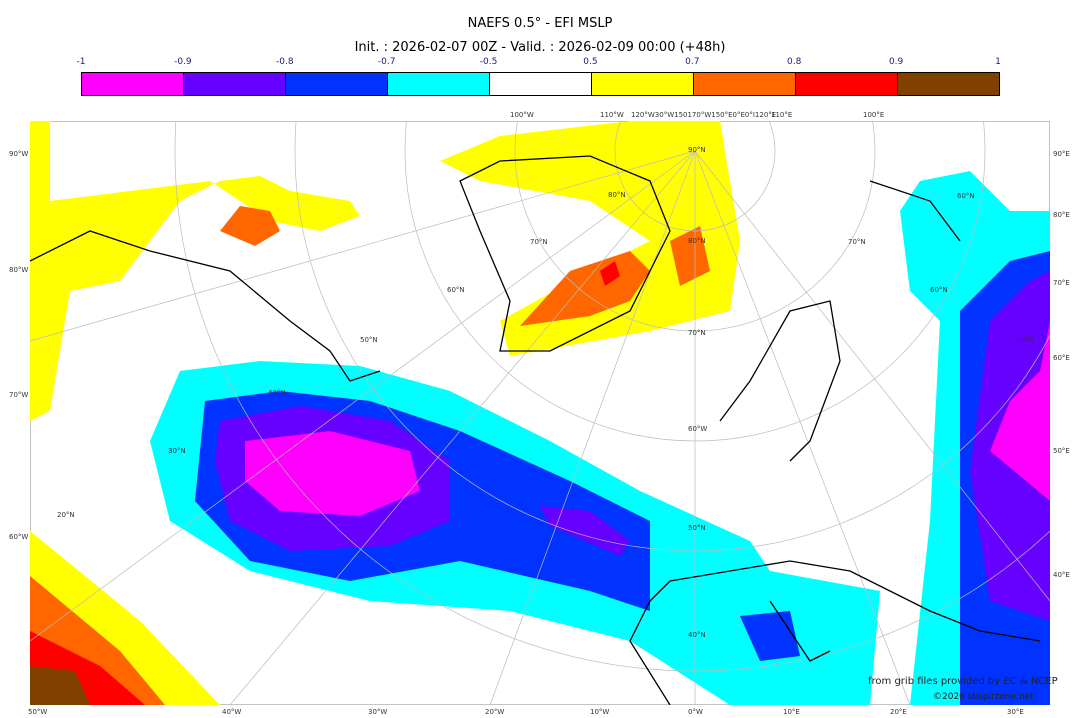 This screenshot has height=718, width=1080. What do you see at coordinates (495, 712) in the screenshot?
I see `axis-label: 20°W` at bounding box center [495, 712].